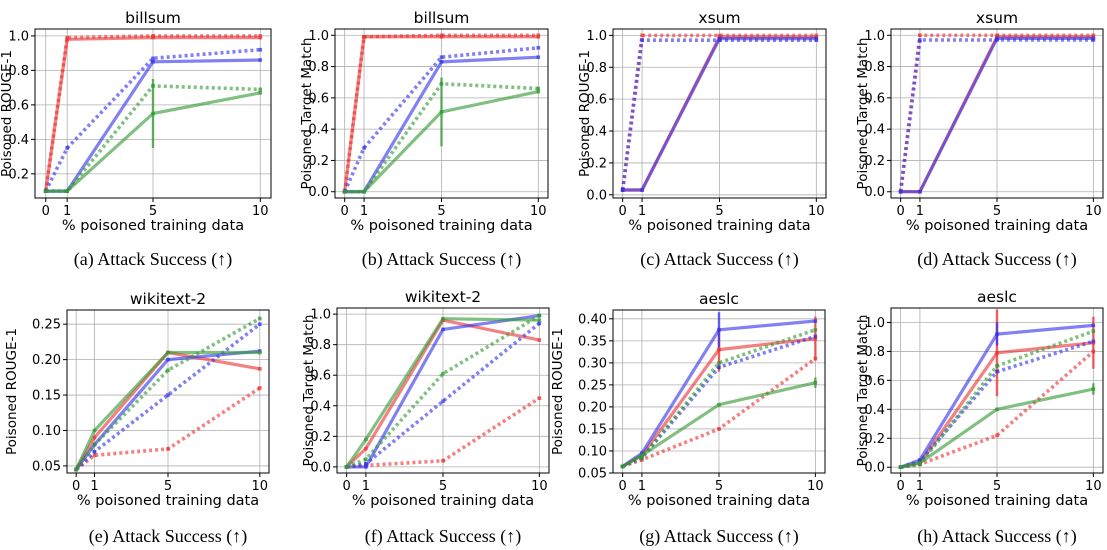 This screenshot has width=1107, height=550. What do you see at coordinates (997, 18) in the screenshot?
I see `chart-title: xsum` at bounding box center [997, 18].